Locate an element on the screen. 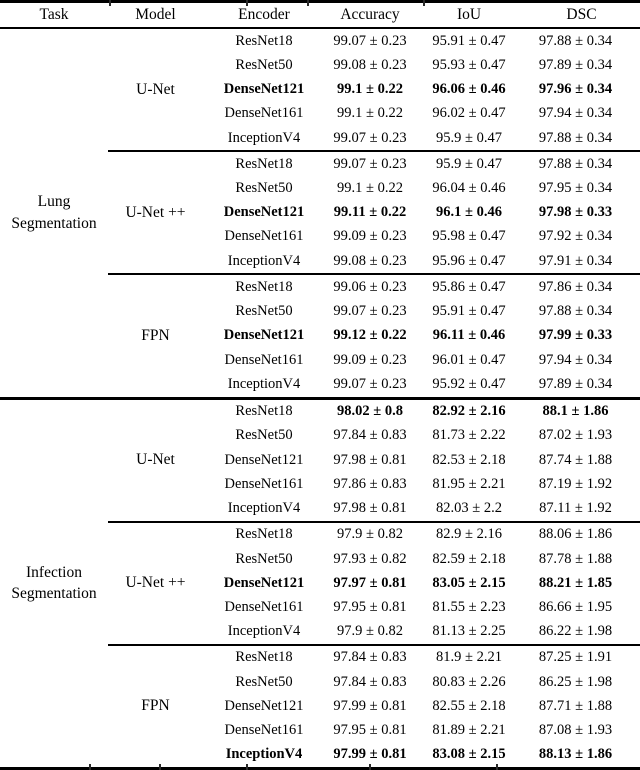  iou-cell: 81.73 ± 2.22 is located at coordinates (469, 435).